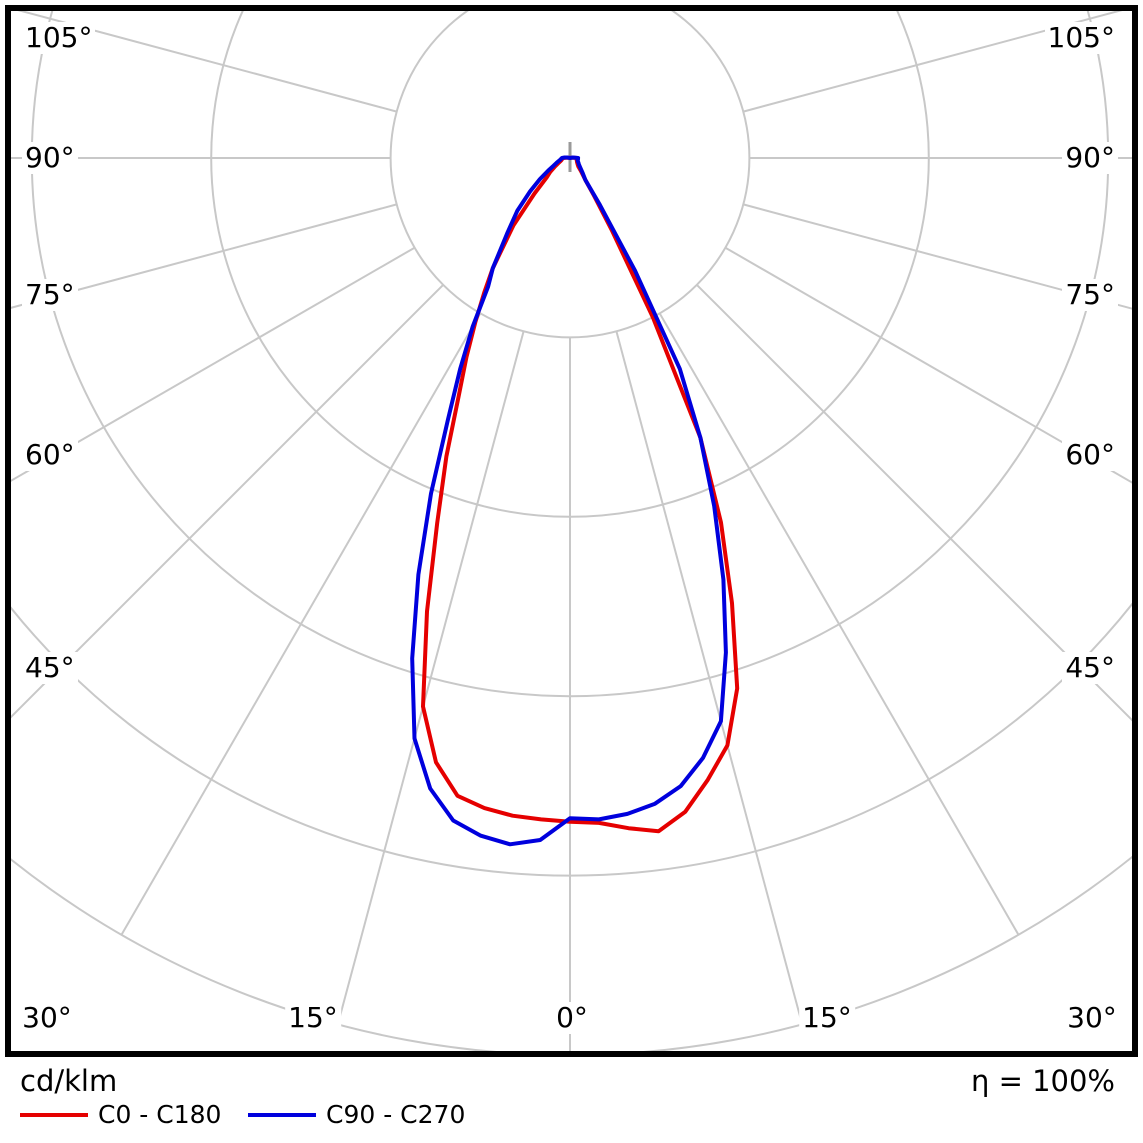  I want to click on legend-label-c0-c180: C0 - C180, so click(160, 1114).